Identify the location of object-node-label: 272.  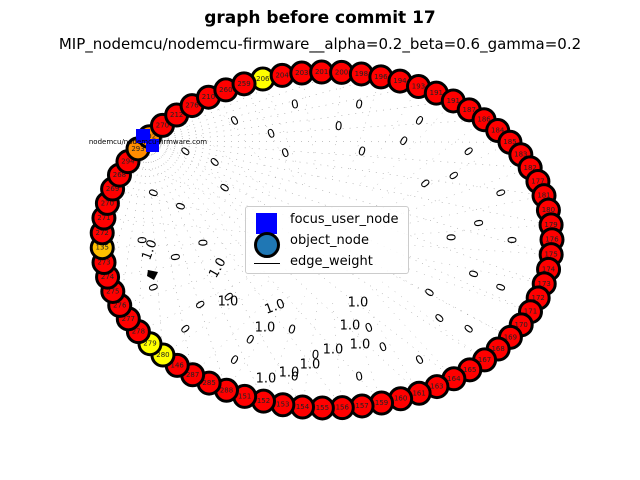
(102, 233).